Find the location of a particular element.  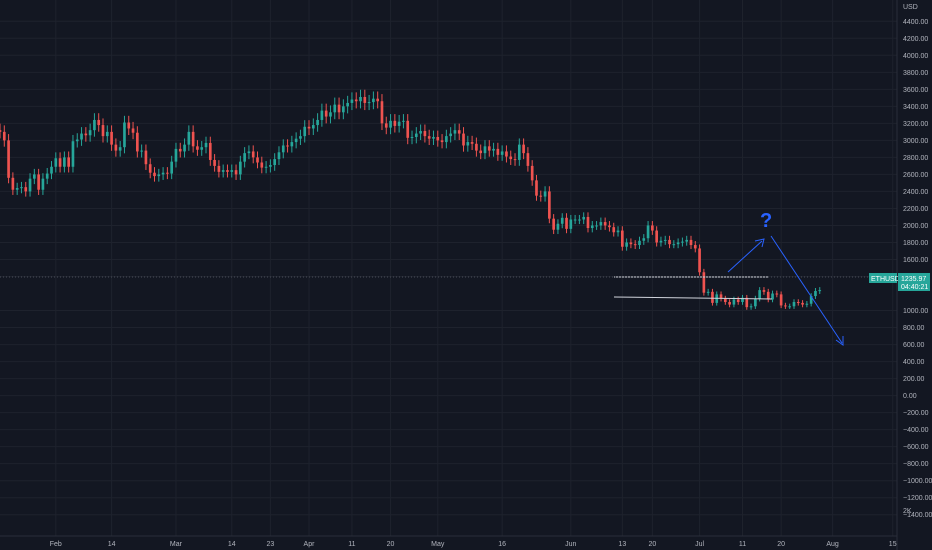

time-tick-label: Jun is located at coordinates (570, 544).